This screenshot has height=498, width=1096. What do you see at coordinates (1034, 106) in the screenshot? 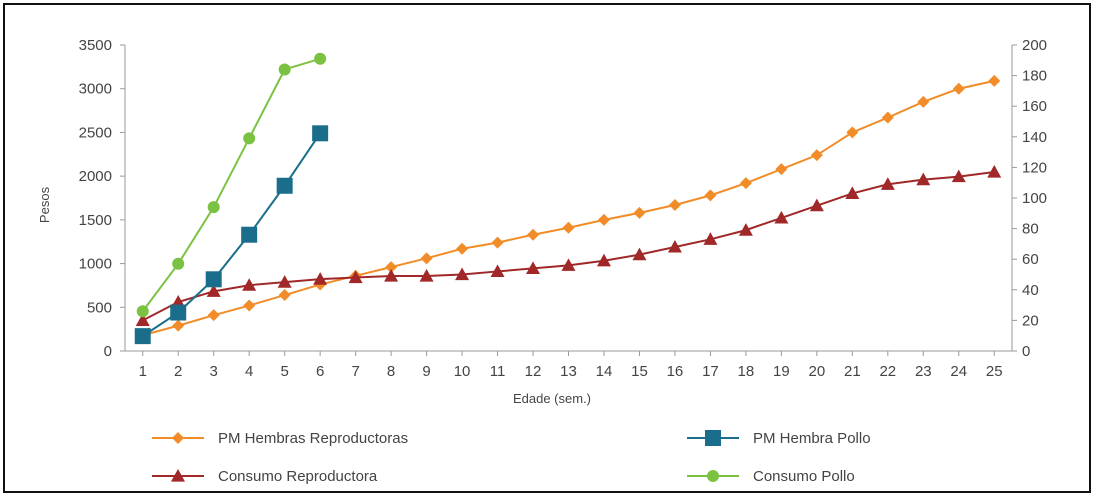
I see `y-right-tick-label: 160` at bounding box center [1034, 106].